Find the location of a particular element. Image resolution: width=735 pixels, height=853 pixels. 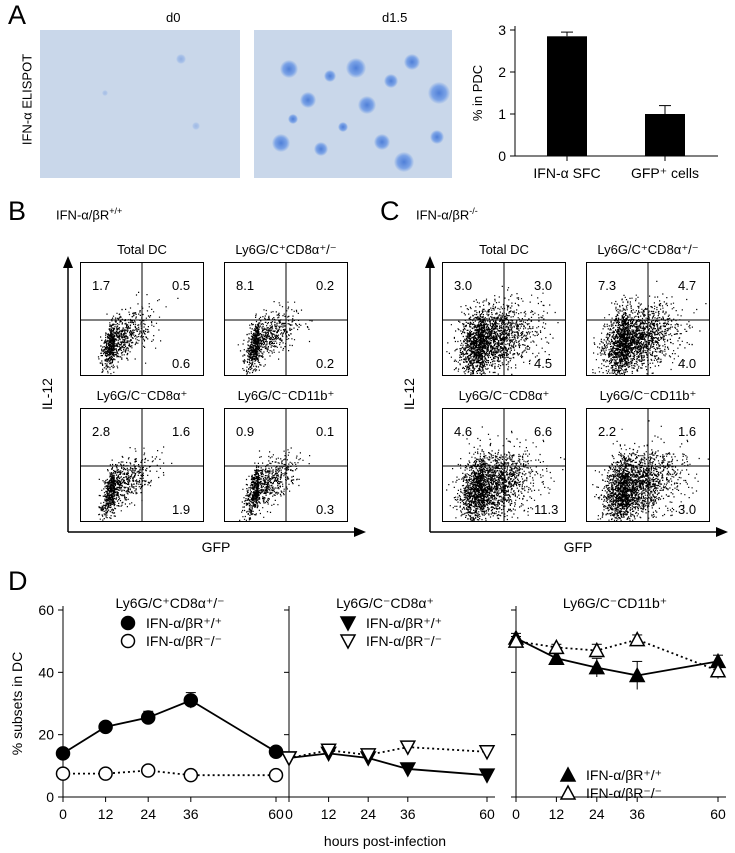

panel-d-label: D is located at coordinates (18, 581).